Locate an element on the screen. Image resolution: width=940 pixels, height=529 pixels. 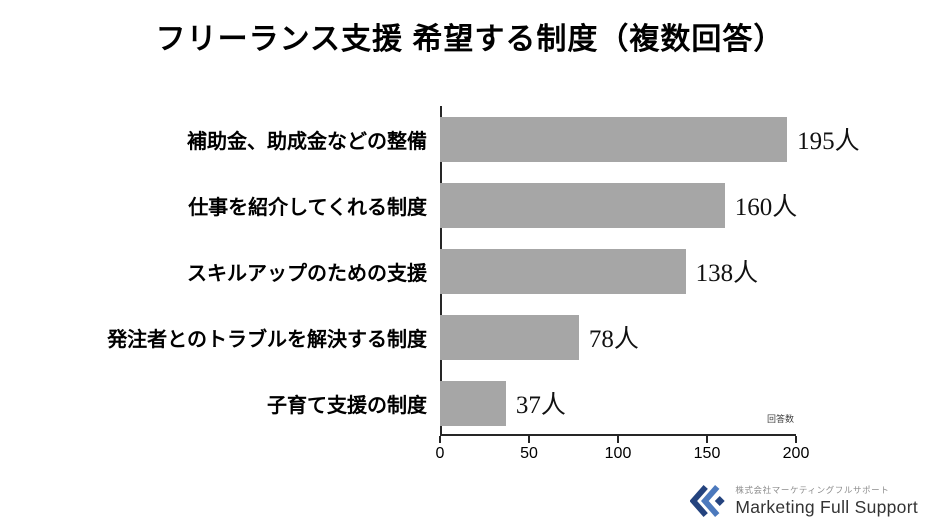
chart-row: 子育て支援の制度 37人 is located at coordinates (470, 403).